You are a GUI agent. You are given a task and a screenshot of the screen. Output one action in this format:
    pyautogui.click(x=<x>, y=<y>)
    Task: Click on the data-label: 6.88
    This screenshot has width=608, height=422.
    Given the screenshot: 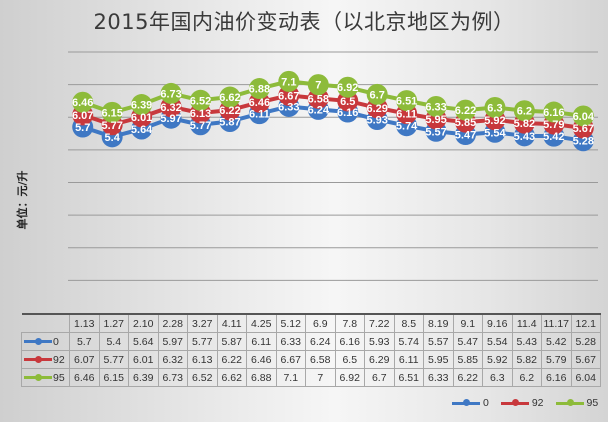 What is the action you would take?
    pyautogui.click(x=259, y=90)
    